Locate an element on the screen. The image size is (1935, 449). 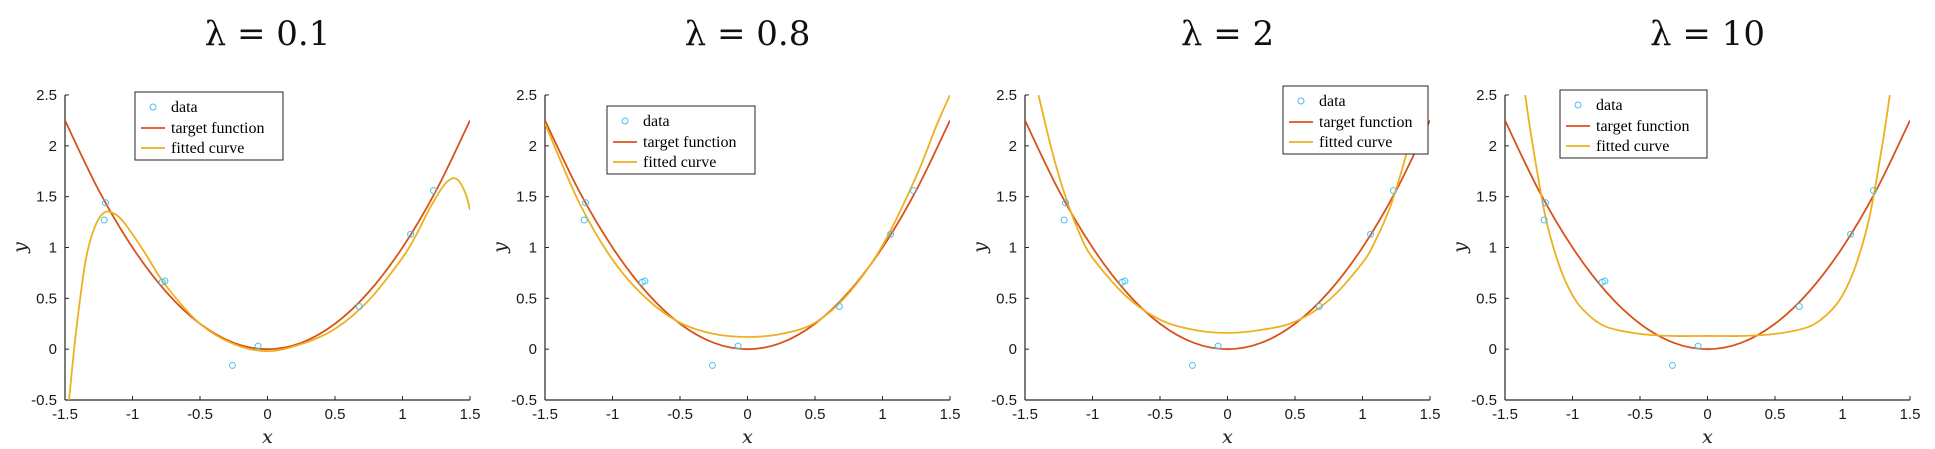
chart-title: λ = 0.8 is located at coordinates (748, 34).